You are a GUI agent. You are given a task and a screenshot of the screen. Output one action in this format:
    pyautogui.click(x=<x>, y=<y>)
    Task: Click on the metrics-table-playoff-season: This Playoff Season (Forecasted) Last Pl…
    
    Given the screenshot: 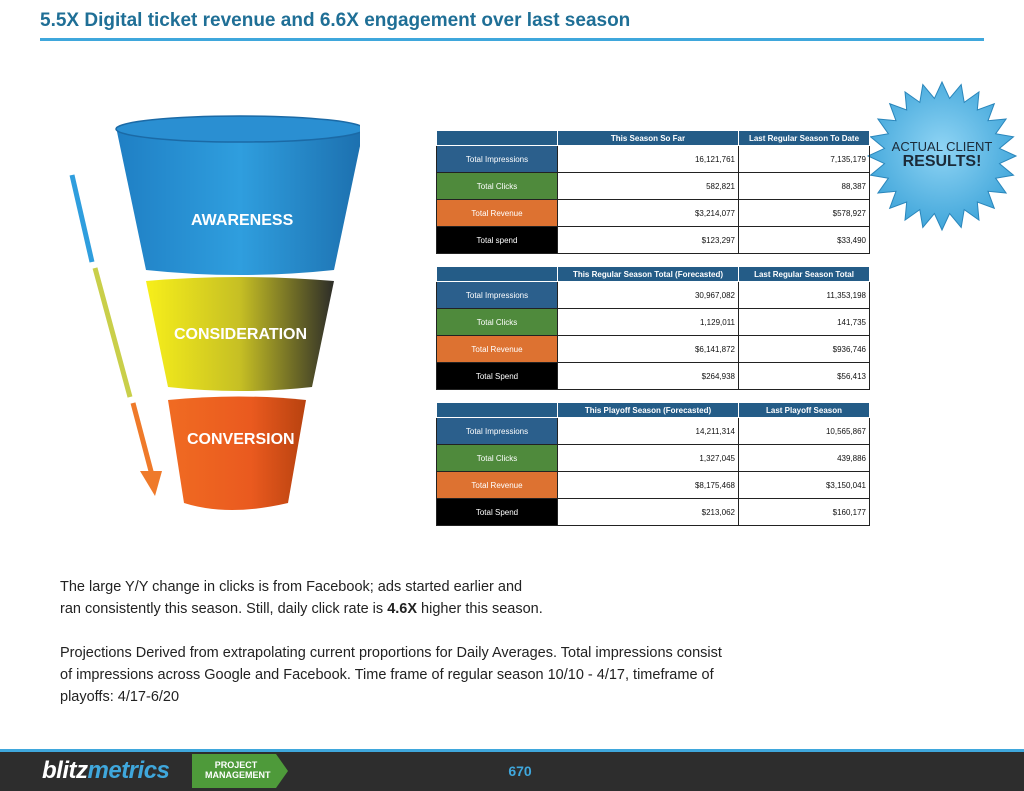 What is the action you would take?
    pyautogui.click(x=653, y=464)
    